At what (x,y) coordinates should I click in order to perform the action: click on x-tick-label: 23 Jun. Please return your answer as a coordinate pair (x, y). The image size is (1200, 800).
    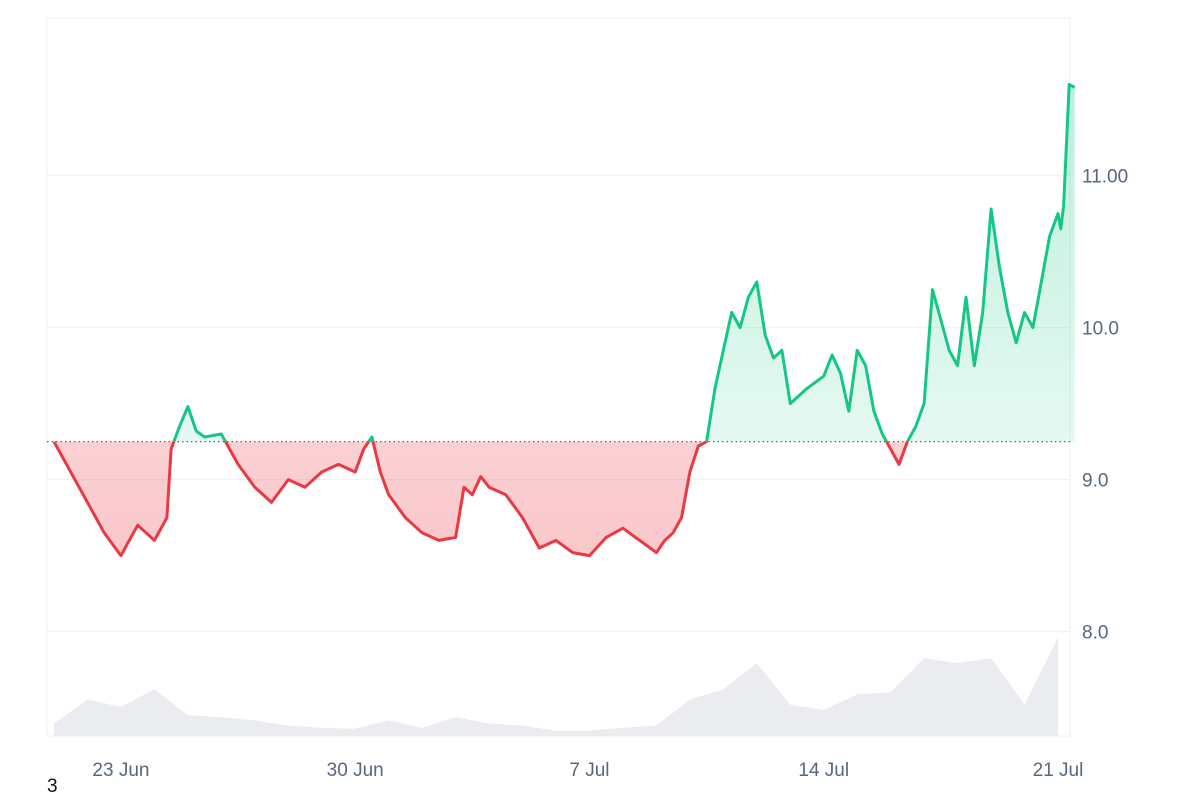
    Looking at the image, I should click on (120, 770).